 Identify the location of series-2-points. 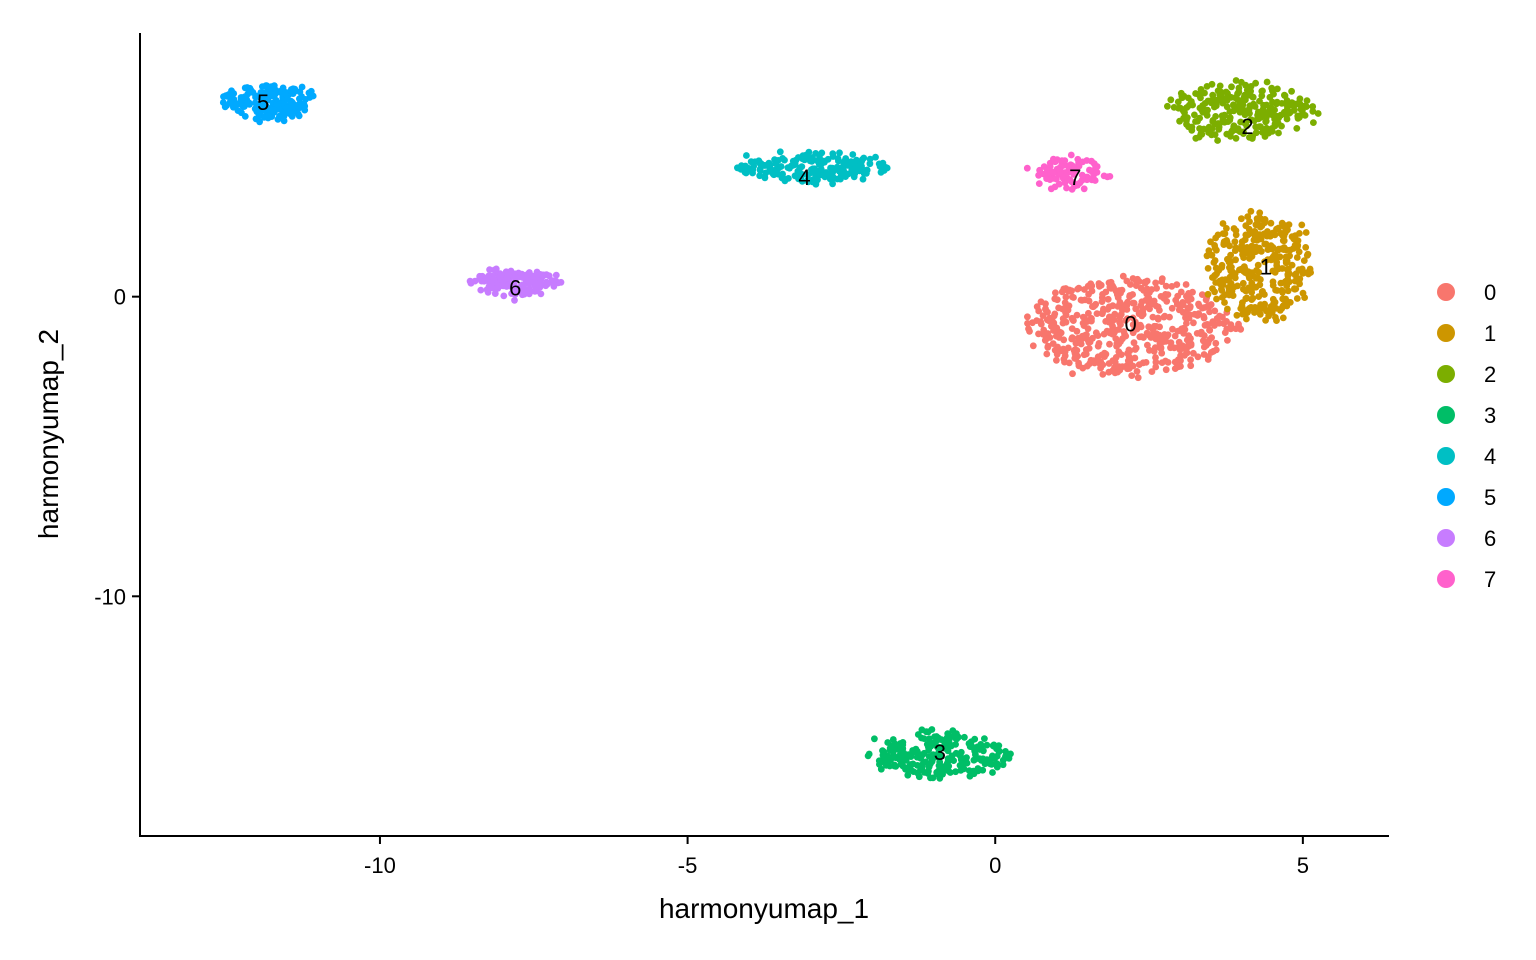
(1243, 110).